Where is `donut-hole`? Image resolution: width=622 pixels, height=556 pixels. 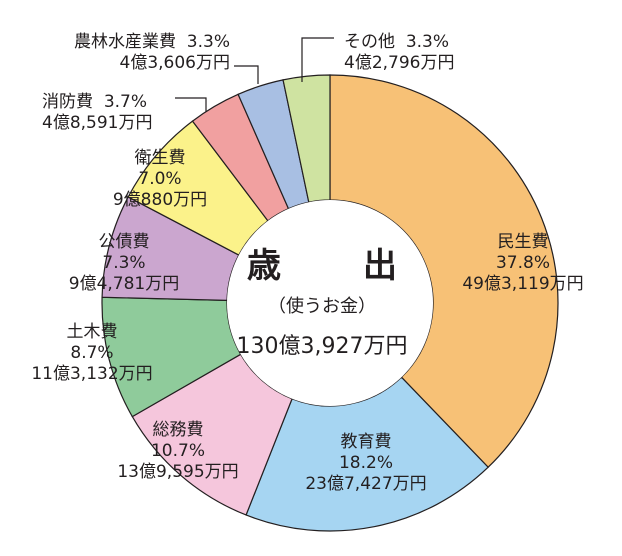
donut-hole is located at coordinates (330, 303).